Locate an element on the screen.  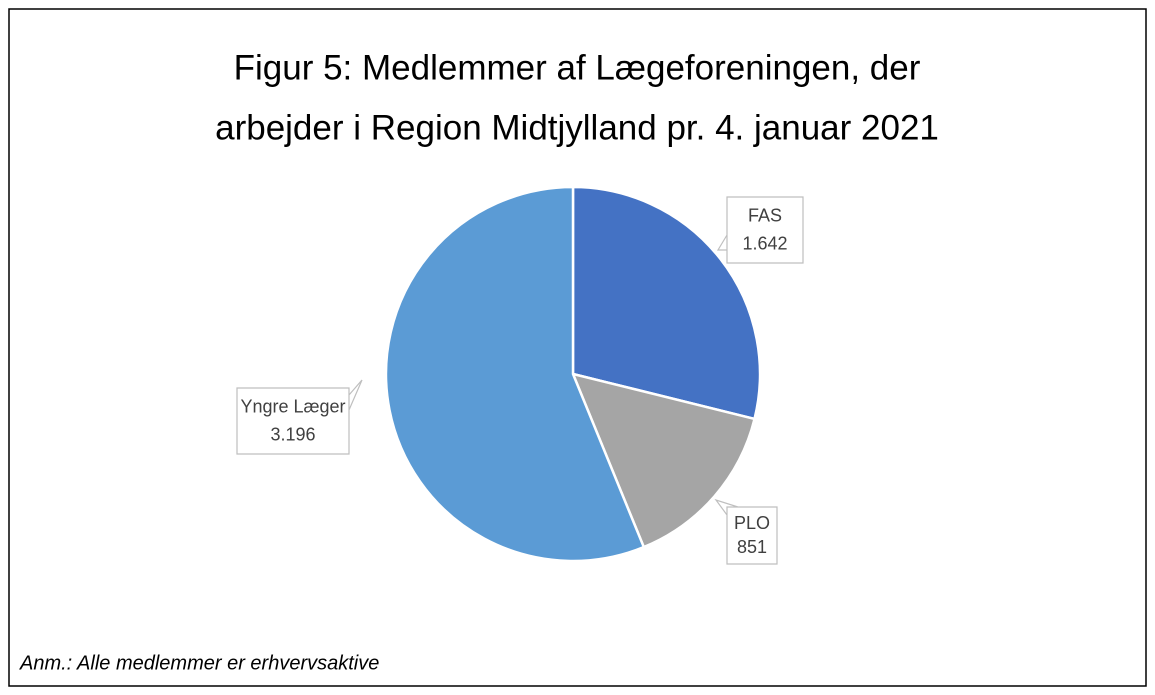
data-label-name: PLO is located at coordinates (752, 523).